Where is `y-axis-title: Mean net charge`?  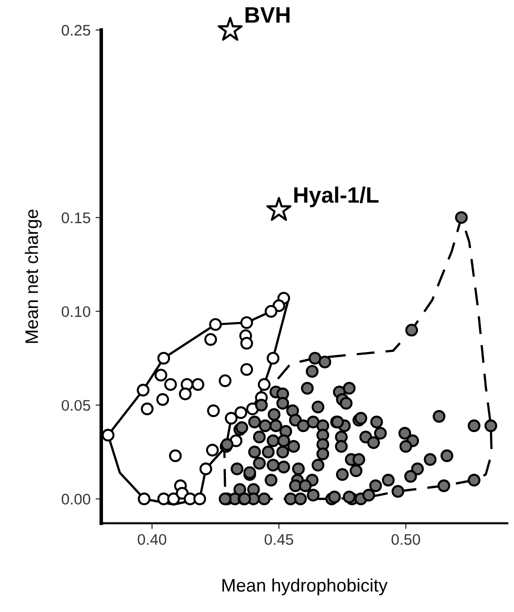
y-axis-title: Mean net charge is located at coordinates (33, 276).